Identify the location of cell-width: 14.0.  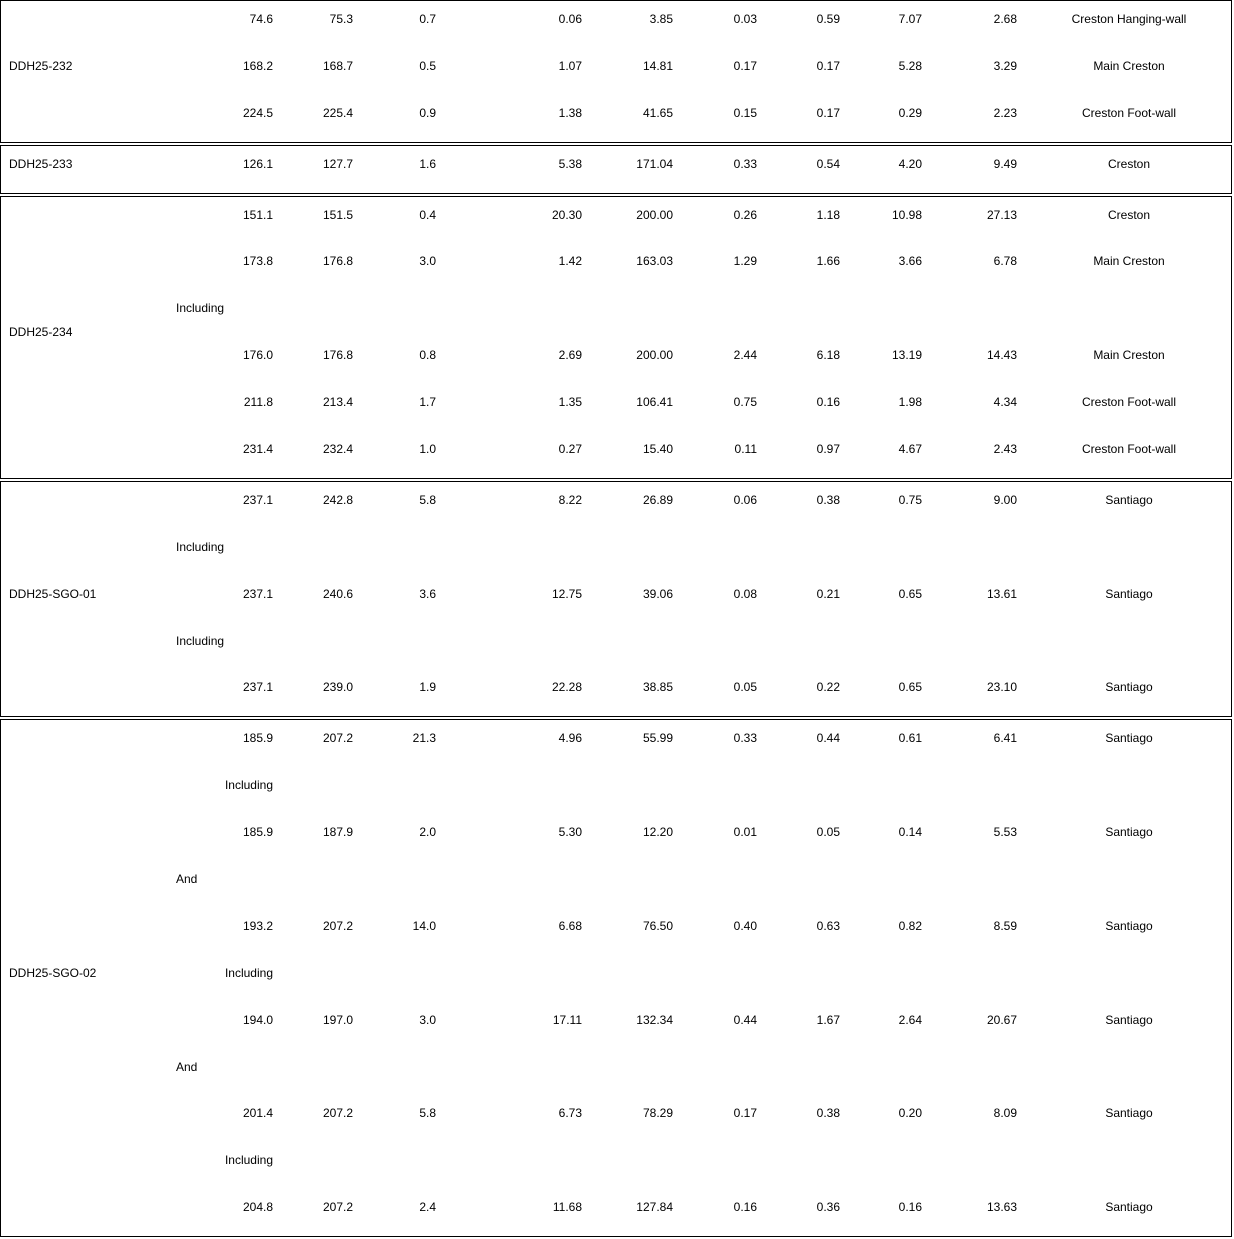
(424, 925).